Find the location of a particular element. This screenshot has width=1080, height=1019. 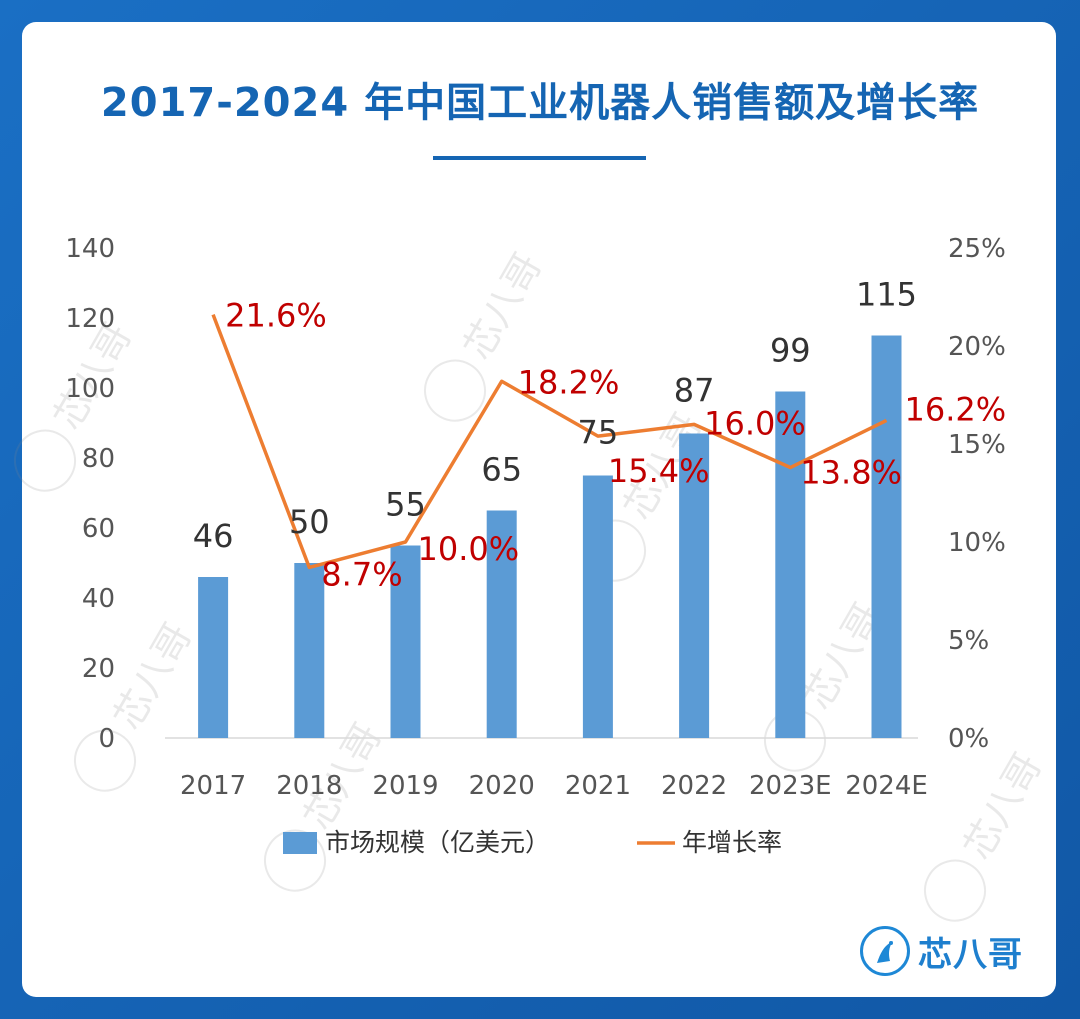

bar-value-label: 65 is located at coordinates (501, 470).